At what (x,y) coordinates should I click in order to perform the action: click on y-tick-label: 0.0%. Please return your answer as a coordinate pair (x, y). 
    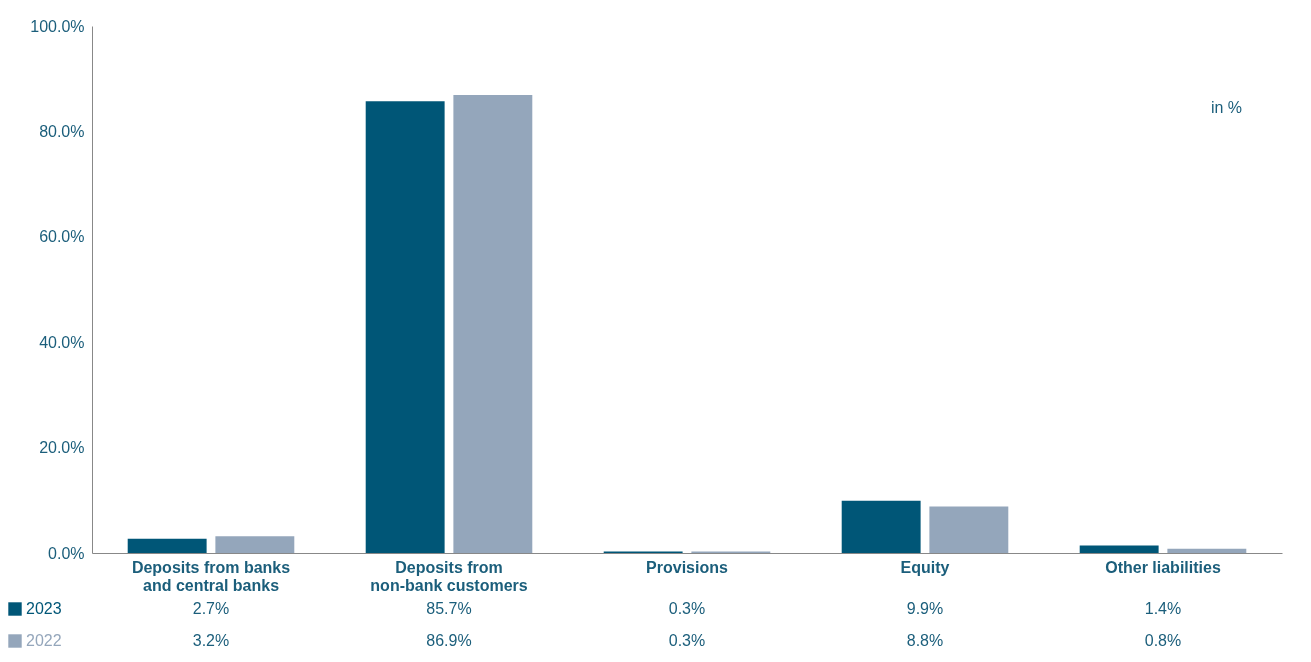
    Looking at the image, I should click on (66, 553).